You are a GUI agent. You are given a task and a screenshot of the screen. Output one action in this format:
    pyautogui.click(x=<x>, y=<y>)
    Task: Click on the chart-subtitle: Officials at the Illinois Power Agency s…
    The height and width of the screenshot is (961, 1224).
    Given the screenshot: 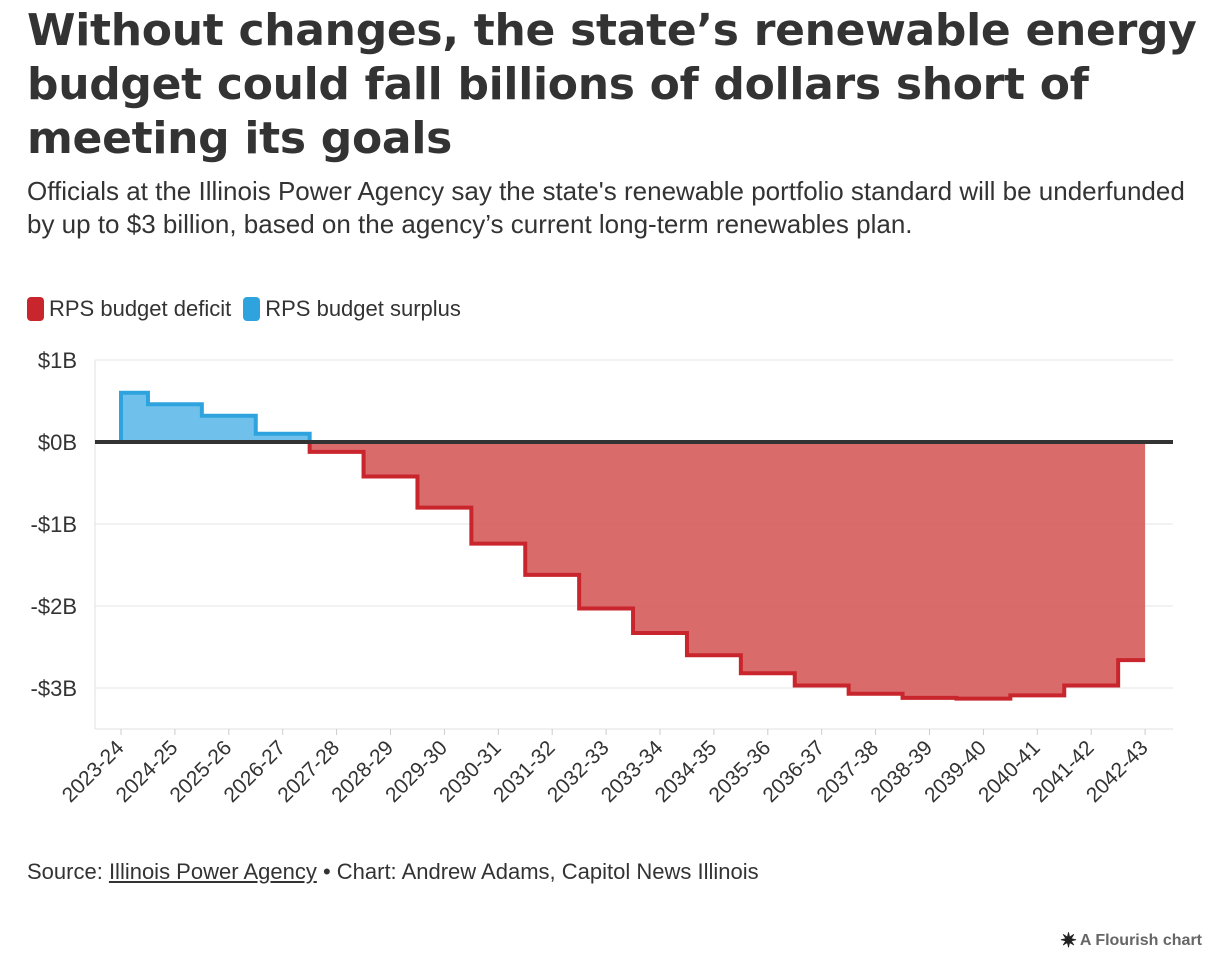 What is the action you would take?
    pyautogui.click(x=606, y=207)
    